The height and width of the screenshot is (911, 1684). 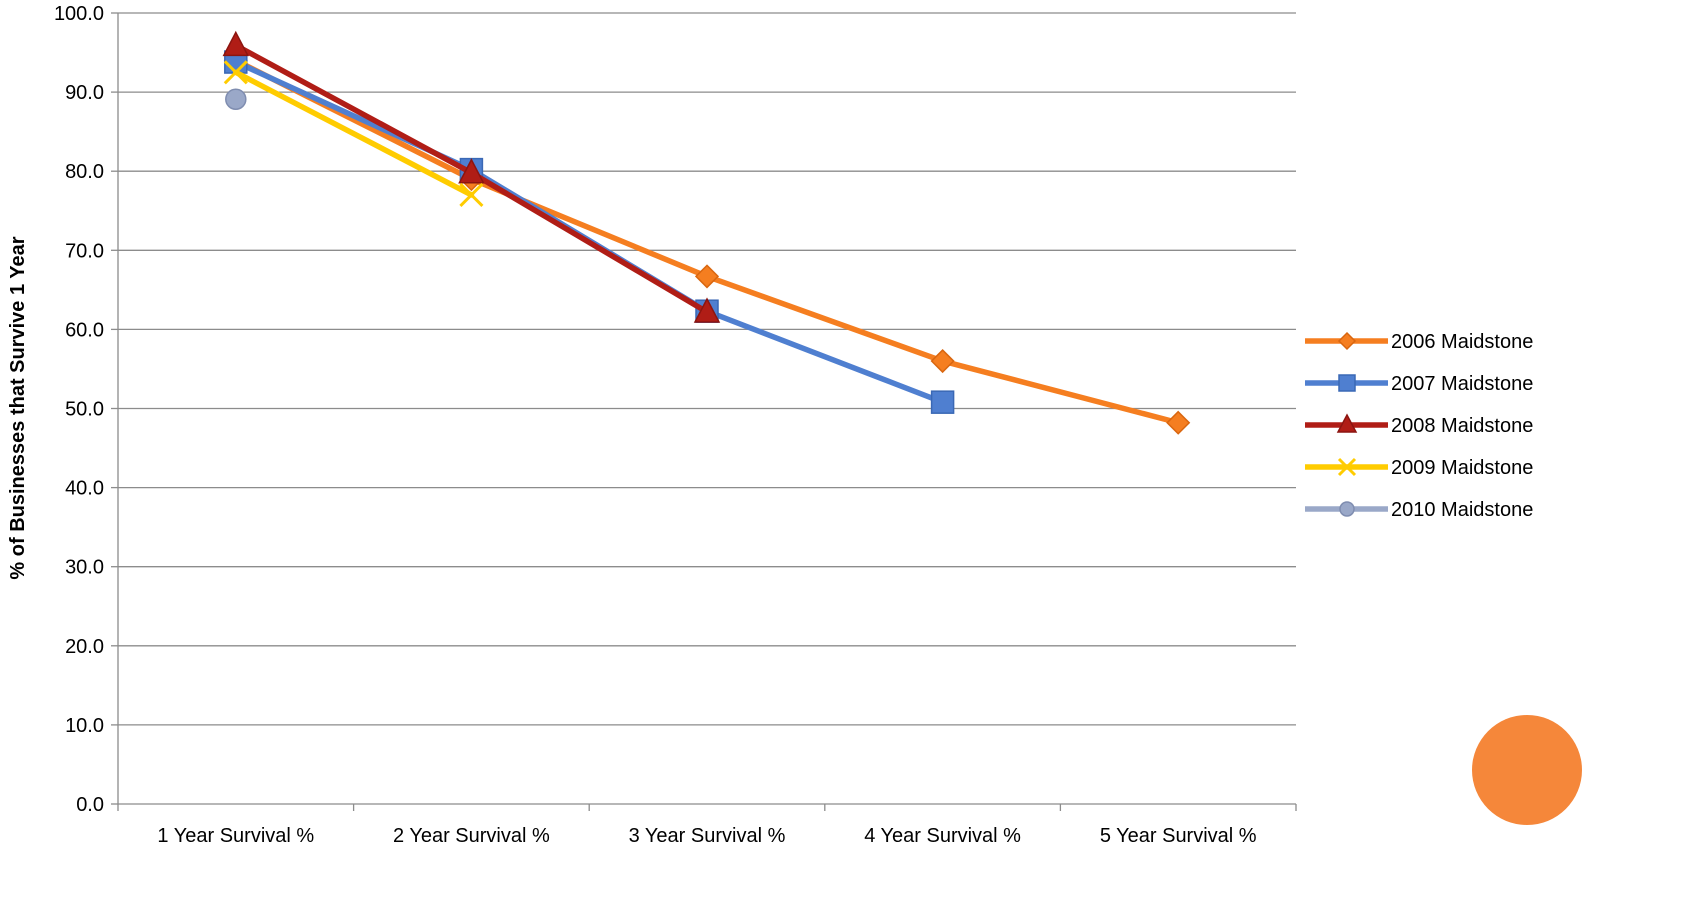 I want to click on x-tick-label: 1 Year Survival %, so click(x=235, y=836).